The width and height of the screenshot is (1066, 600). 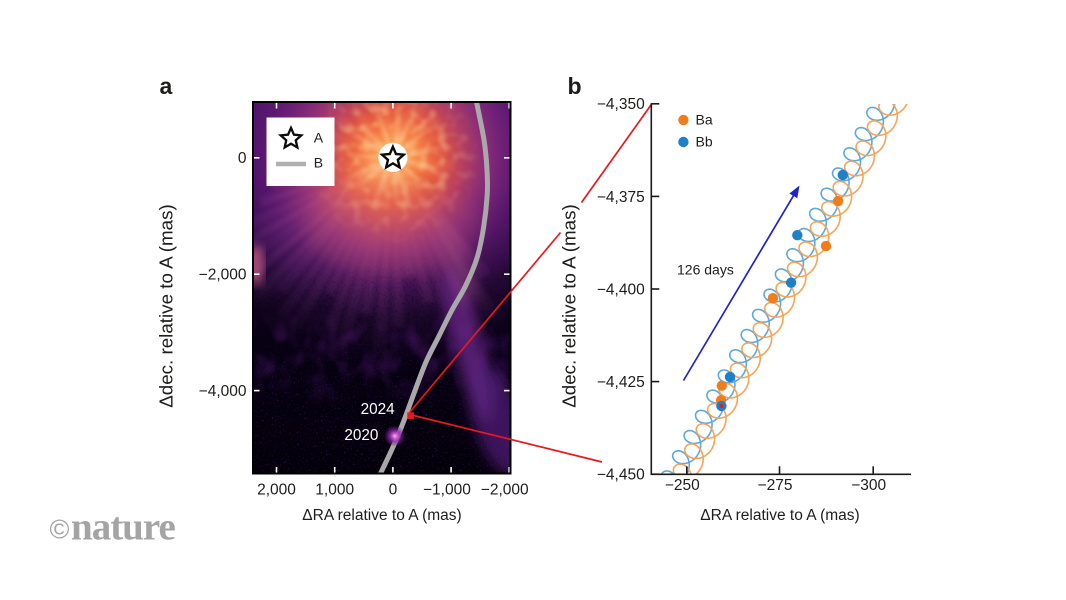 What do you see at coordinates (704, 142) in the screenshot?
I see `svg-text: Bb` at bounding box center [704, 142].